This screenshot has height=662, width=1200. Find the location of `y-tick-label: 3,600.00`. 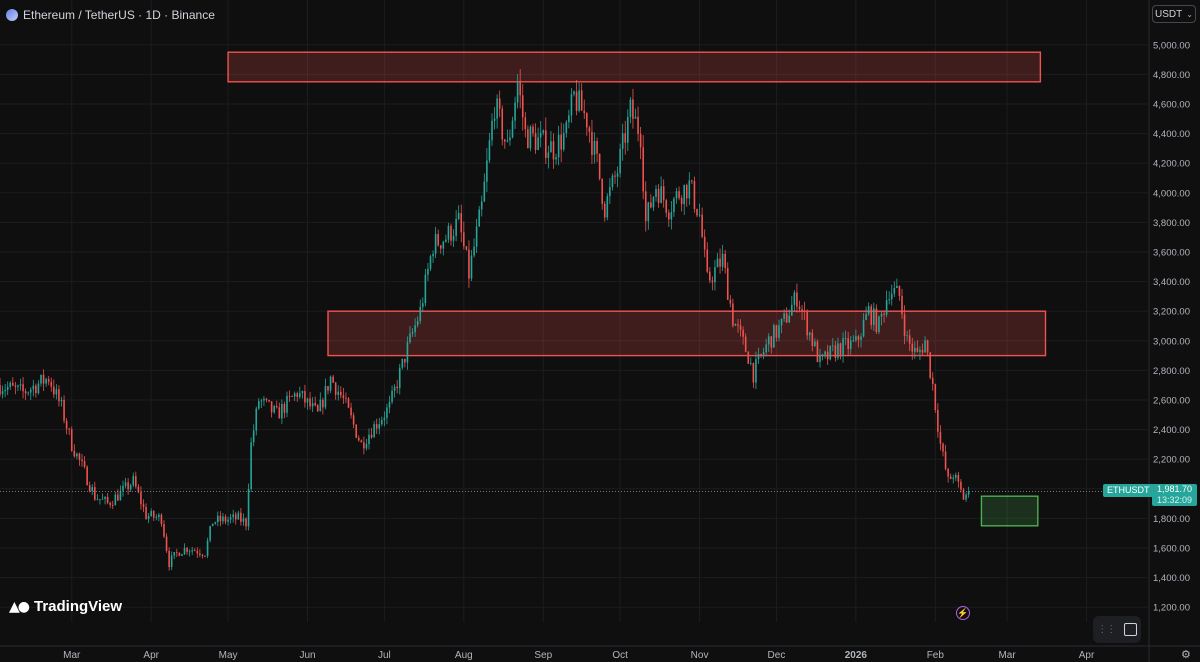

y-tick-label: 3,600.00 is located at coordinates (1171, 253).